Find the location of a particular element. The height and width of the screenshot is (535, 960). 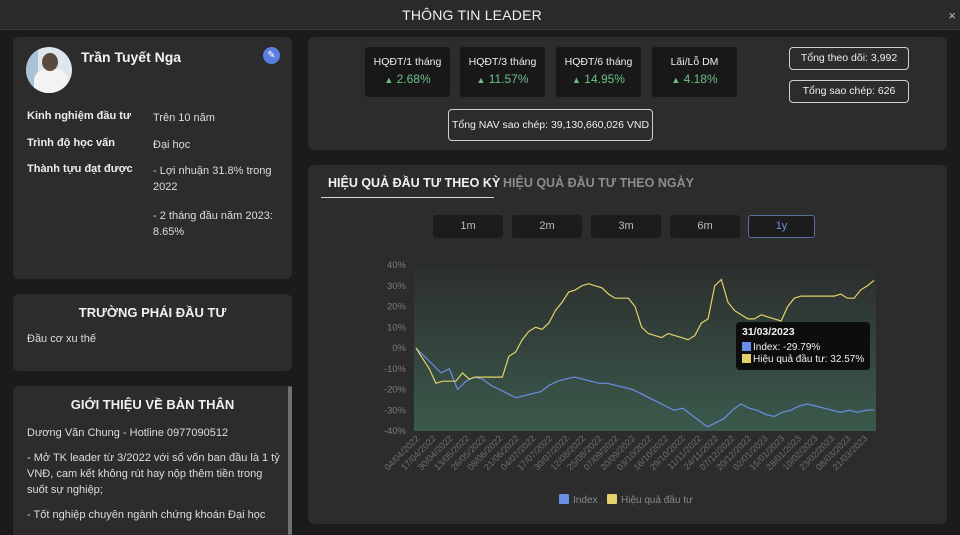

info-value: Trên 10 năm is located at coordinates (184, 118).